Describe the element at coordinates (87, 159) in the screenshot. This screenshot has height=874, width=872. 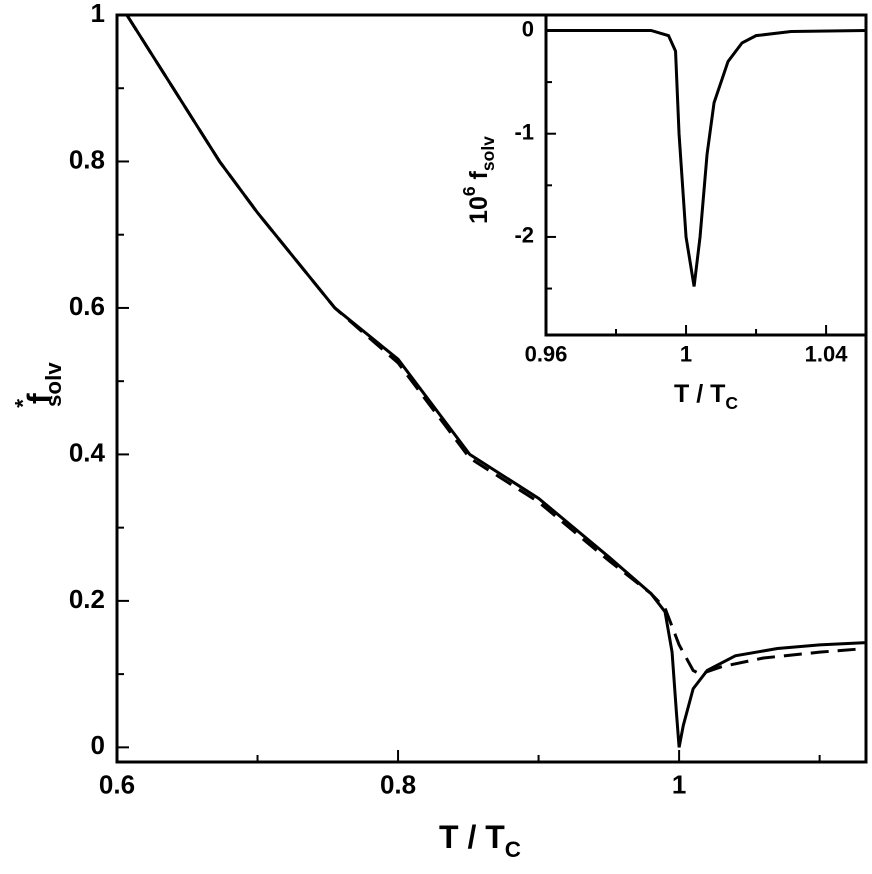
I see `y-tick-label: 0.8` at that location.